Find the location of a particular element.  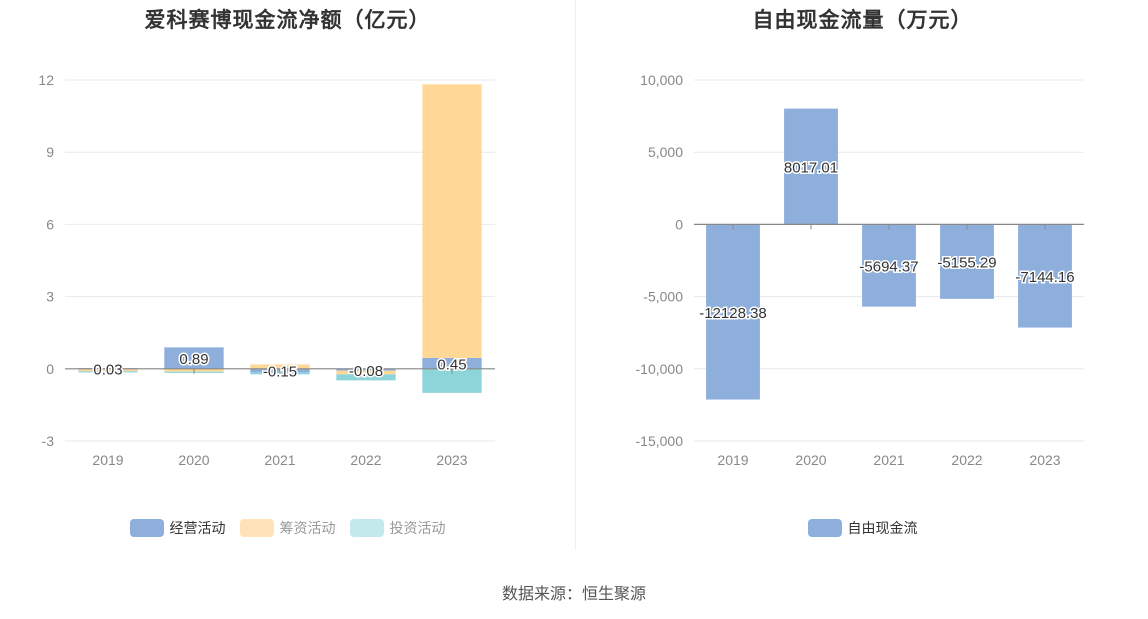

y-tick-label: -10,000 is located at coordinates (660, 369).